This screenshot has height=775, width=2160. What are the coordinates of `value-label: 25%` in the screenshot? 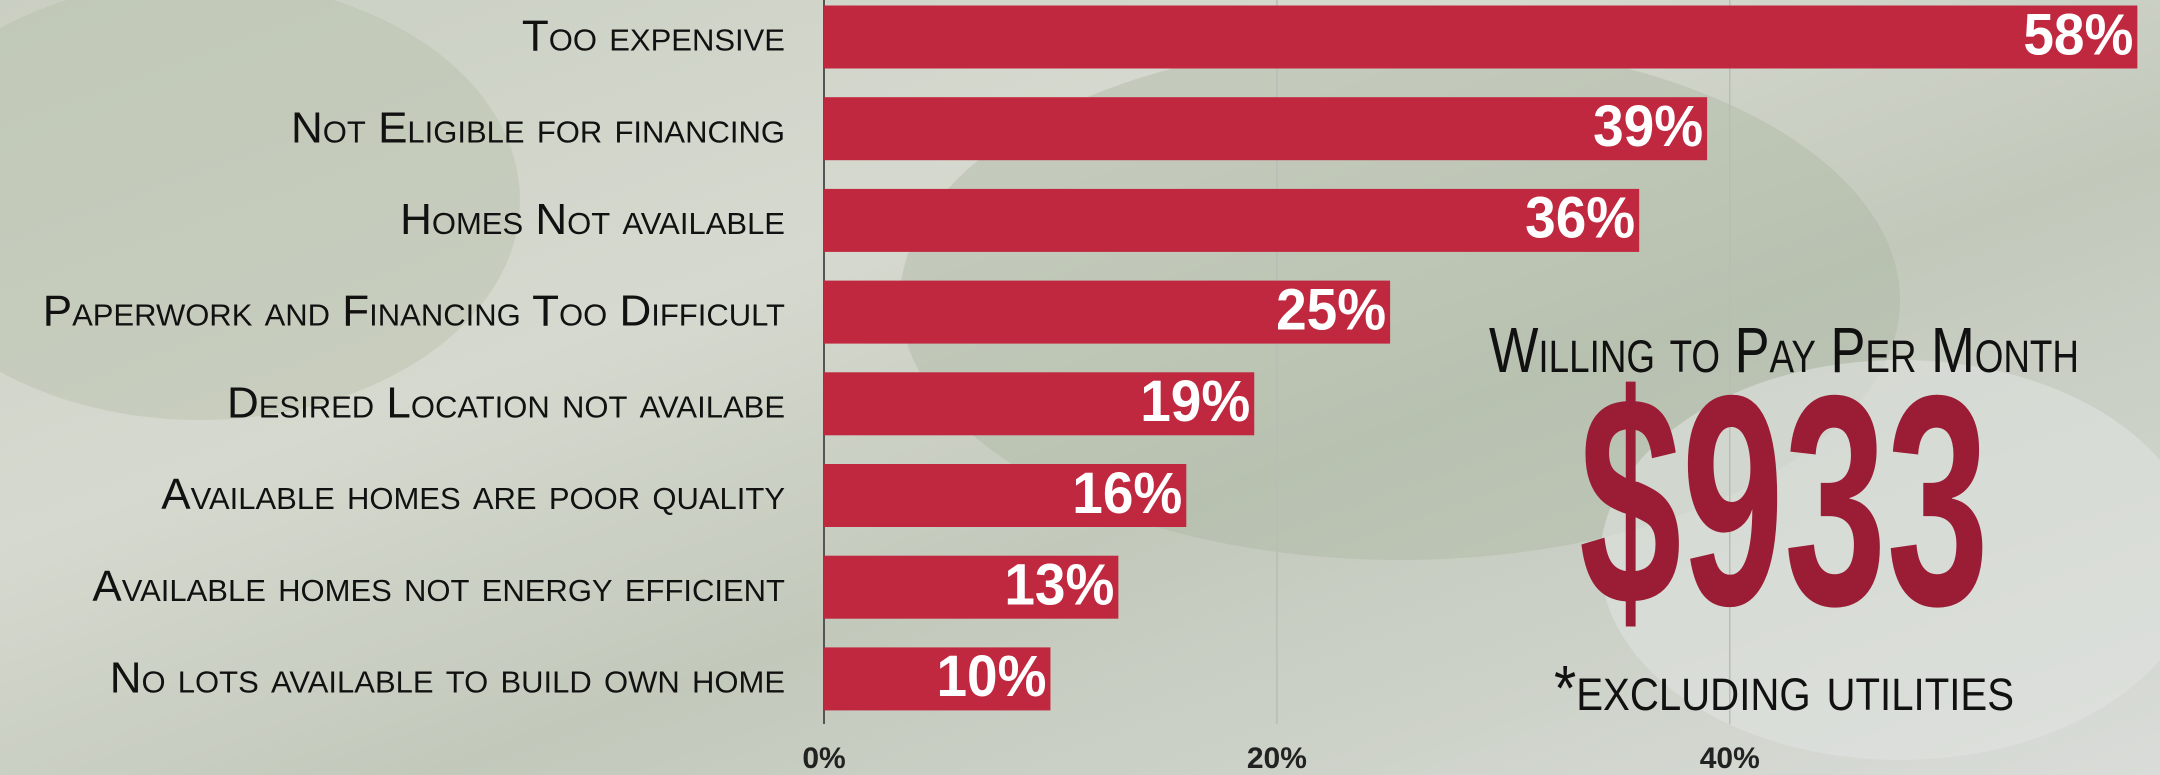 It's located at (1331, 309).